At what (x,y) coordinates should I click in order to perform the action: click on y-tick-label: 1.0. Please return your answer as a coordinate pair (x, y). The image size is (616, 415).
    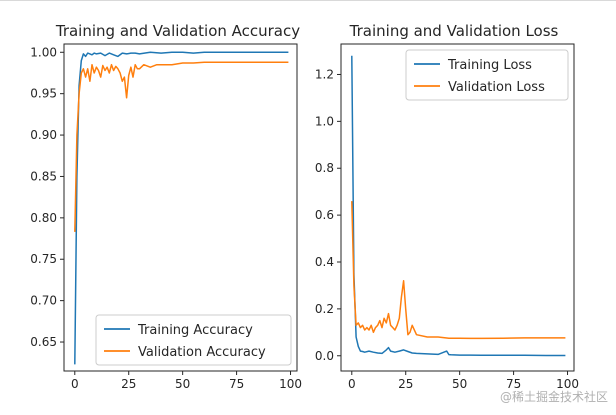
    Looking at the image, I should click on (324, 121).